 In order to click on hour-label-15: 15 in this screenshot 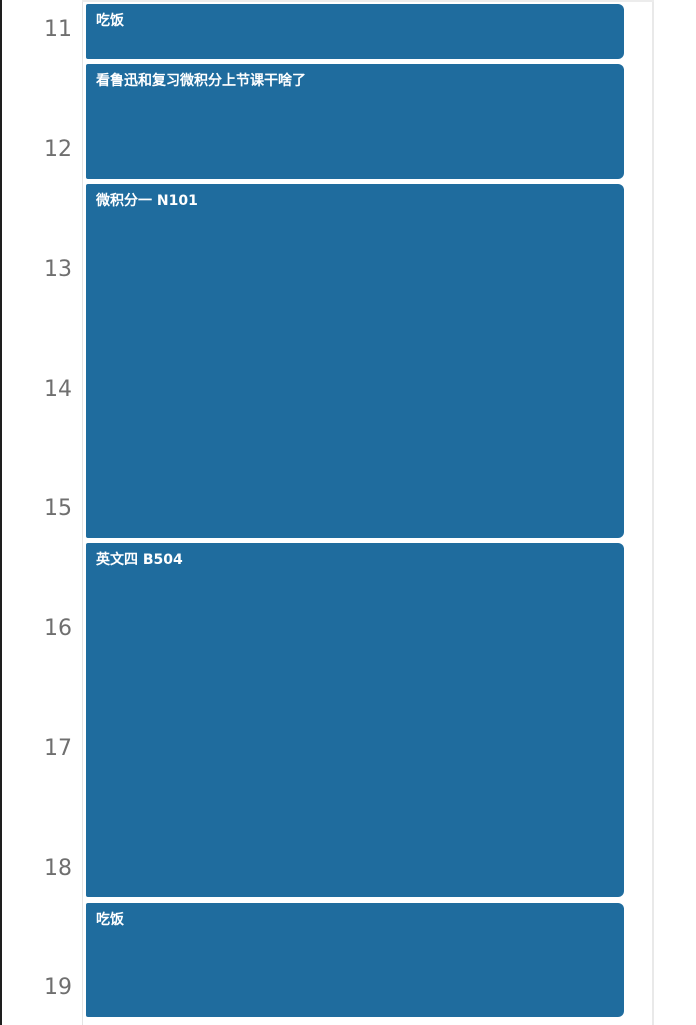, I will do `click(58, 508)`.